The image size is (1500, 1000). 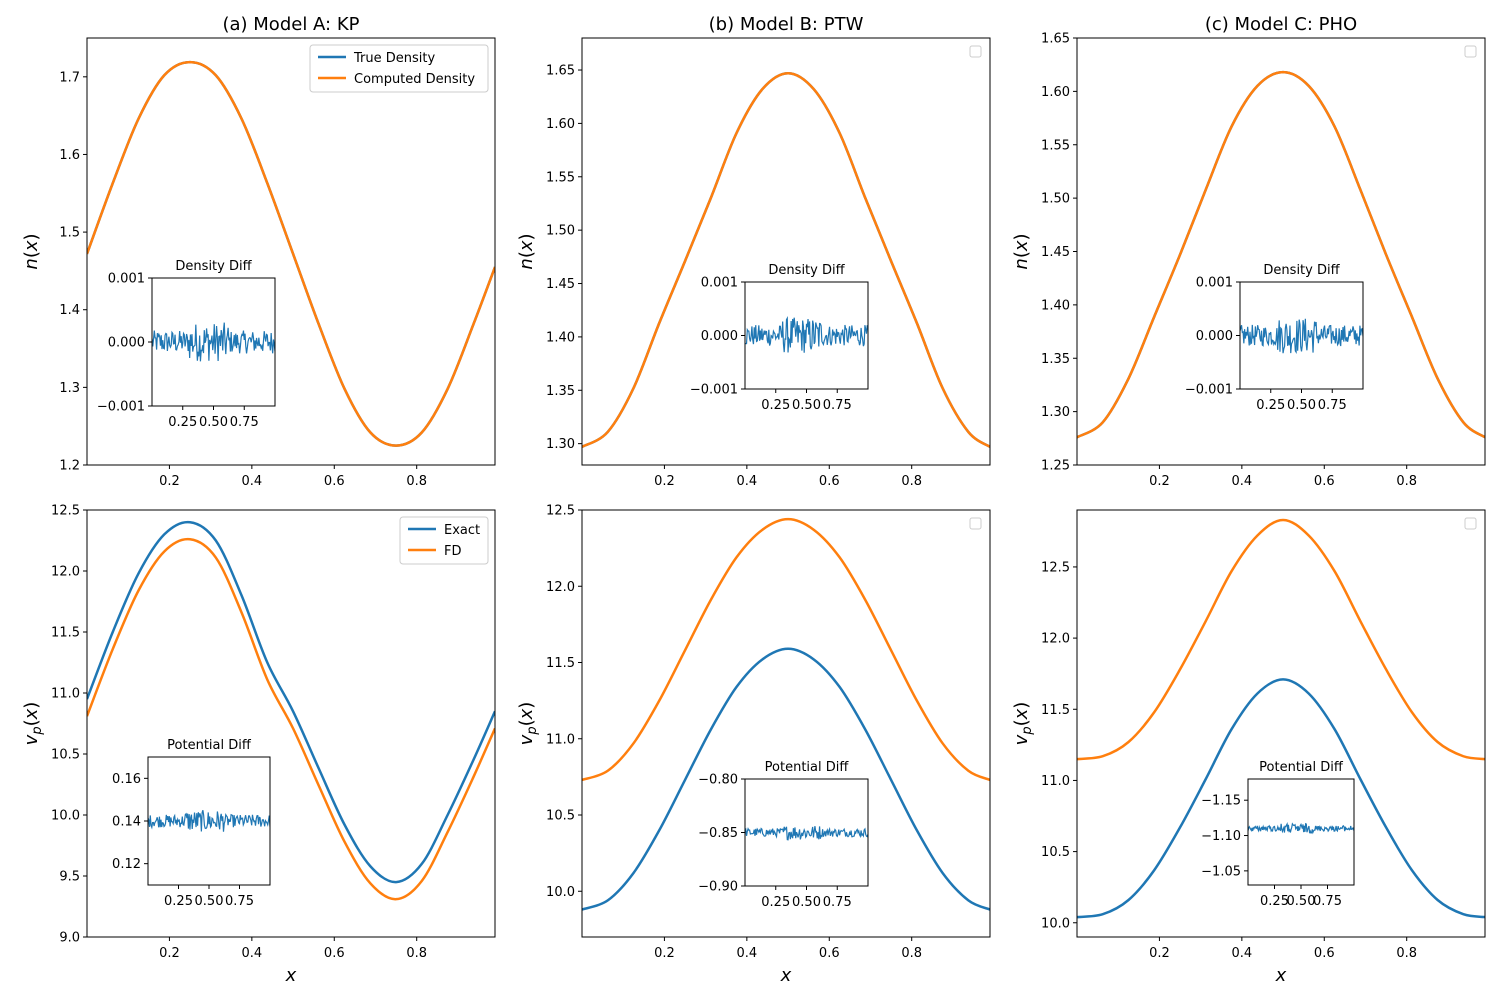 I want to click on inset-y-tick-label: −1.05, so click(x=1221, y=871).